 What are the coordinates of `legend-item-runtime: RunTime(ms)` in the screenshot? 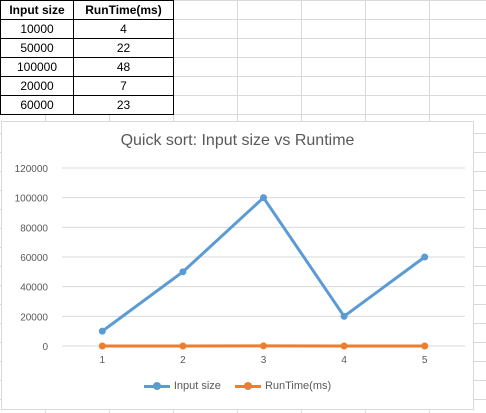 It's located at (283, 386).